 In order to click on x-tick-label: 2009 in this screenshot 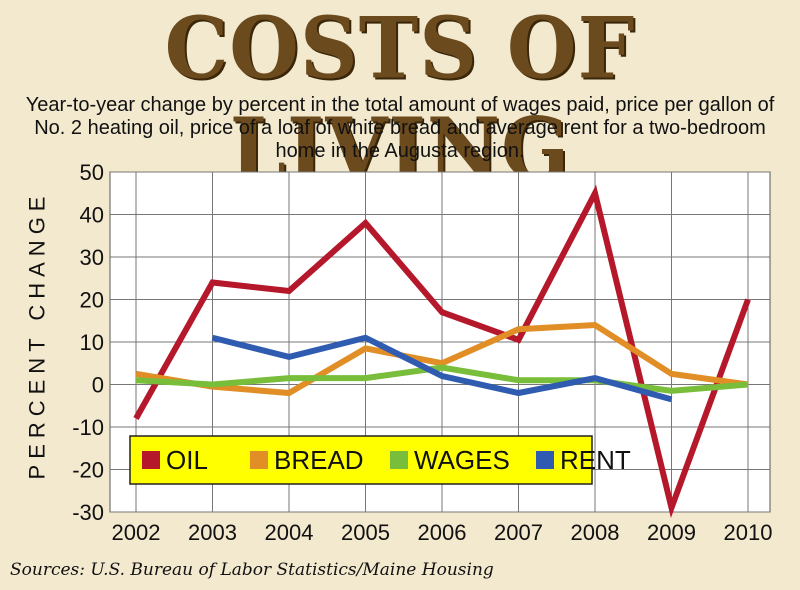, I will do `click(671, 532)`.